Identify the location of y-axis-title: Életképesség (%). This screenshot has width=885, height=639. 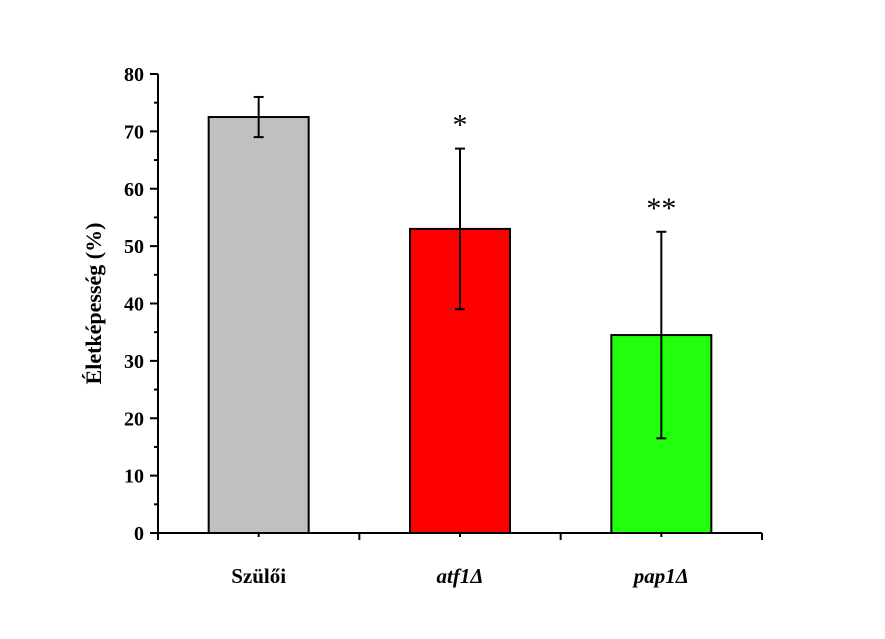
(93, 304).